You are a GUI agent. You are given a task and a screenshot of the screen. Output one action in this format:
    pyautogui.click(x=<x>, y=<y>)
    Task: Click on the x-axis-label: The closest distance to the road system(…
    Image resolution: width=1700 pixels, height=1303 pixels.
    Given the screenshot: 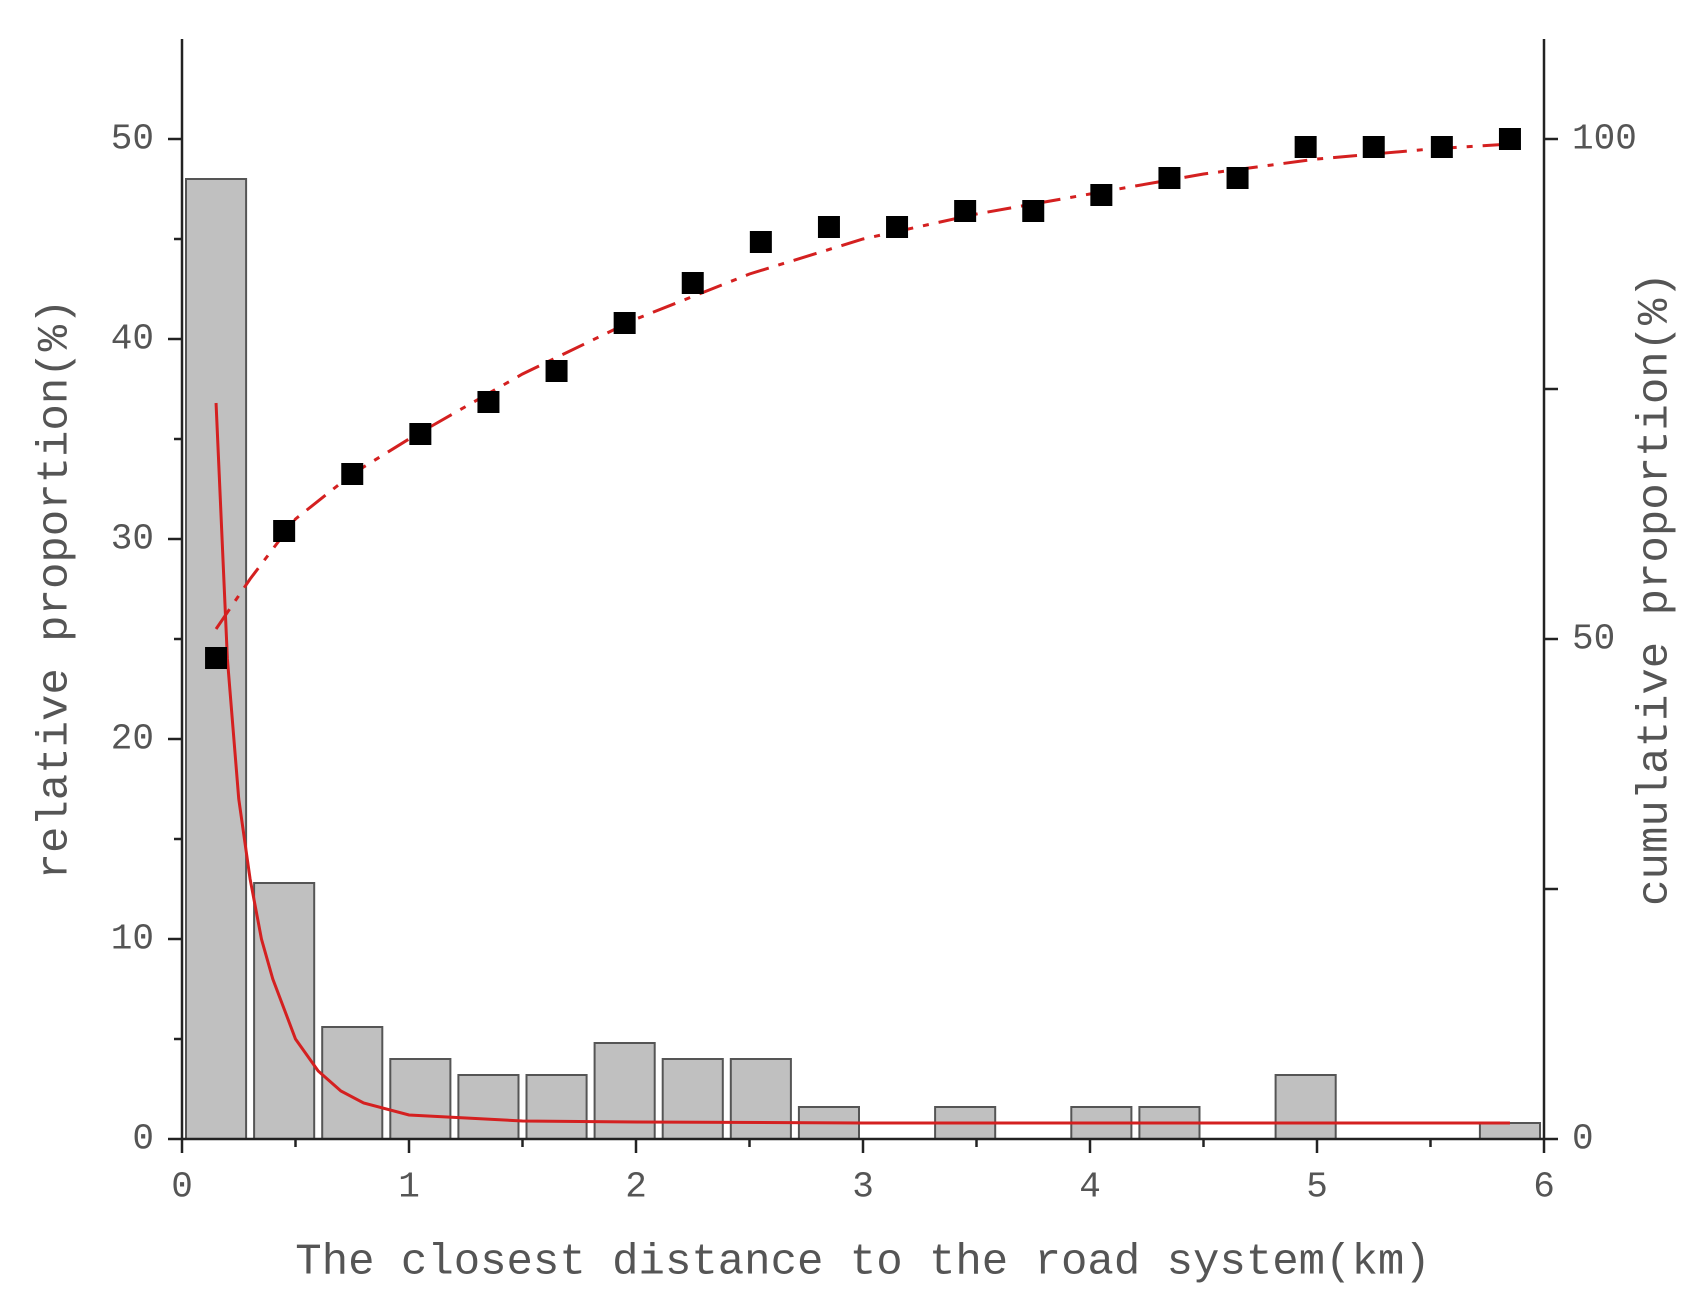 What is the action you would take?
    pyautogui.click(x=862, y=1263)
    